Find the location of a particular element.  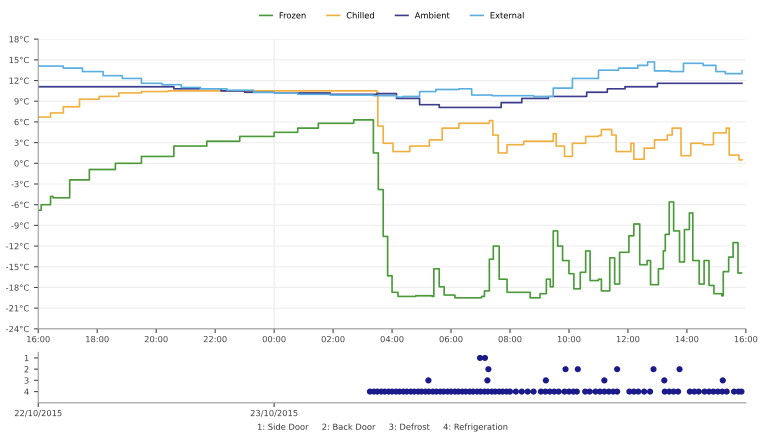

x-tick-label: 22:00 is located at coordinates (215, 339).